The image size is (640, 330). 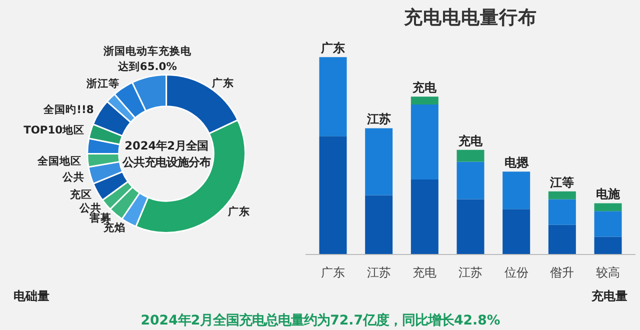 What do you see at coordinates (80, 194) in the screenshot?
I see `slice-label: 充区` at bounding box center [80, 194].